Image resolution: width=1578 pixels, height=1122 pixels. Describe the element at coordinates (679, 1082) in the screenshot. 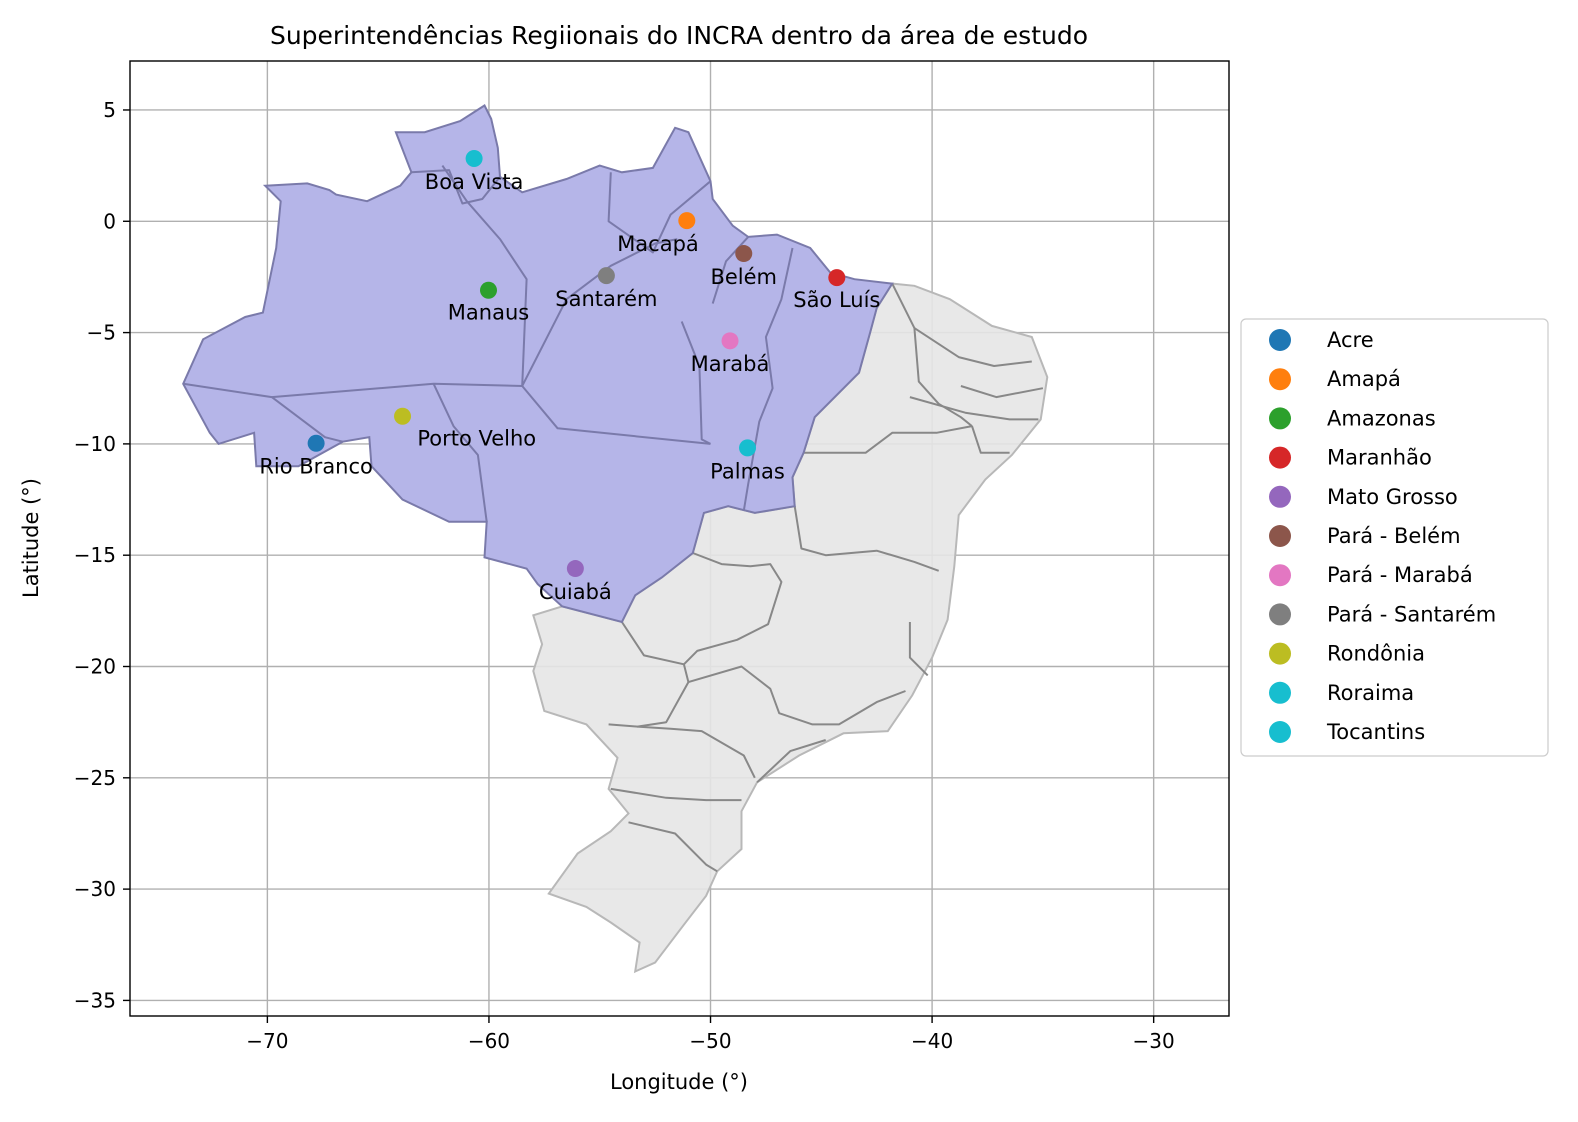

I see `x-axis-label: Longitude (°)` at that location.